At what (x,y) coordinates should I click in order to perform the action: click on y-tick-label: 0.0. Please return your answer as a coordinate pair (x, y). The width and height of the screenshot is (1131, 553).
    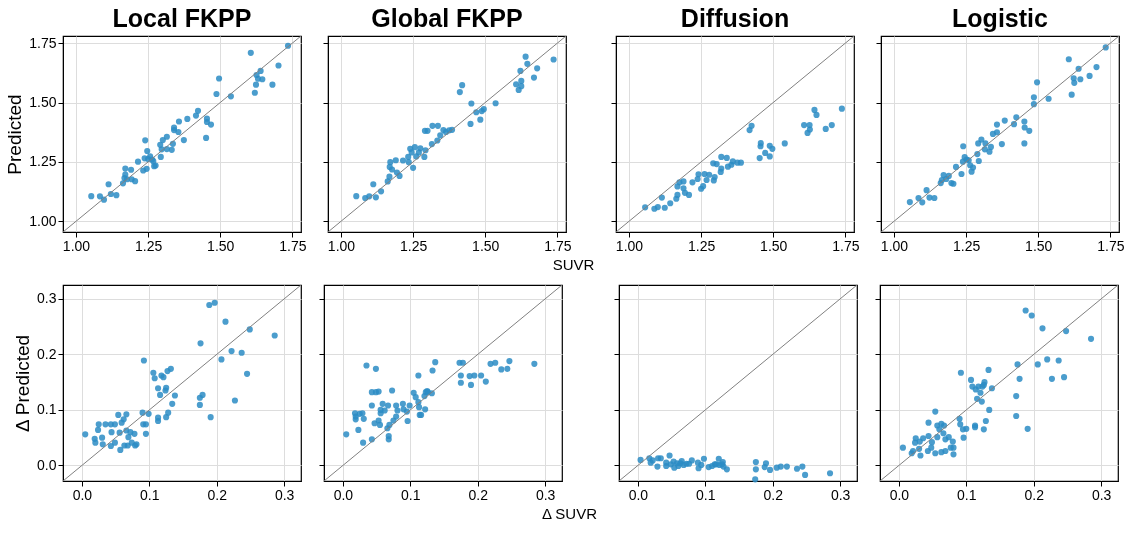
    Looking at the image, I should click on (47, 464).